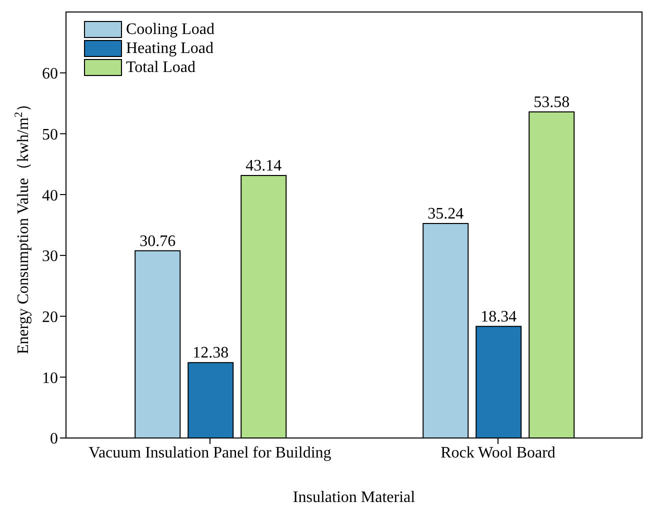 The height and width of the screenshot is (515, 656). What do you see at coordinates (50, 135) in the screenshot?
I see `y-tick-label: 50` at bounding box center [50, 135].